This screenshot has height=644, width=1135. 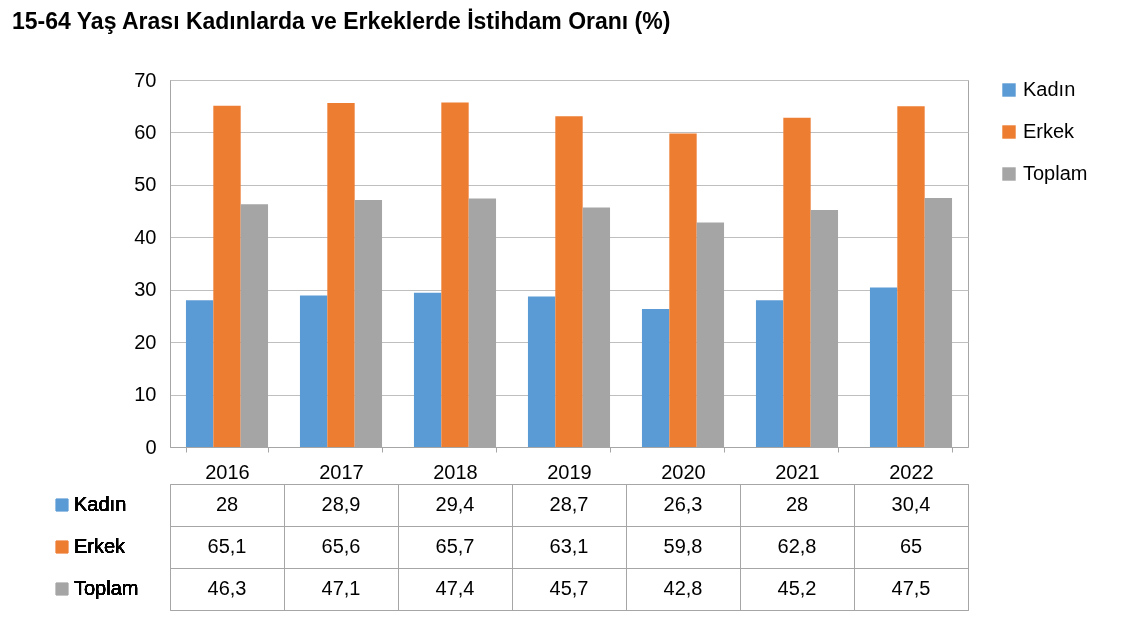 I want to click on data-label: 42,8, so click(x=683, y=588).